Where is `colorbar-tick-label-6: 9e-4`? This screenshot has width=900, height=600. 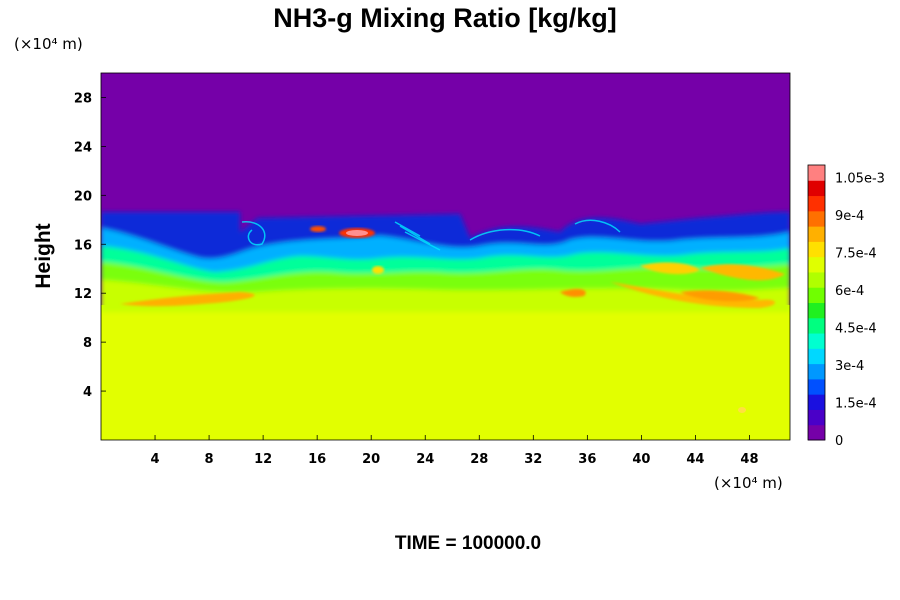
colorbar-tick-label-6: 9e-4 is located at coordinates (849, 216).